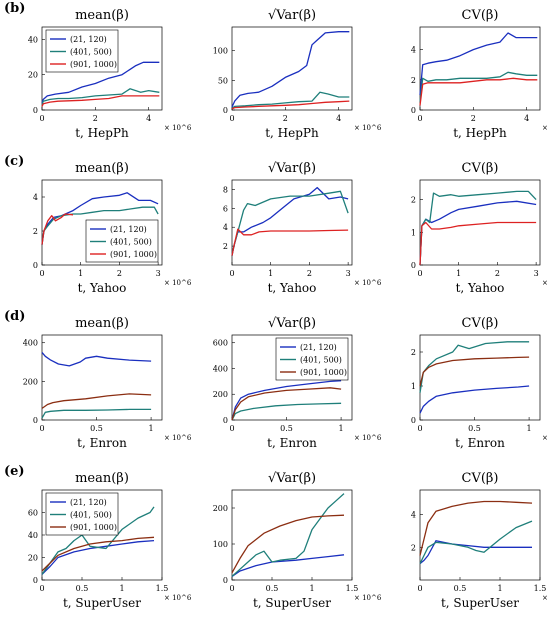  Describe the element at coordinates (98, 379) in the screenshot. I see `subplot-7: (d) mean(β) 0 0.5 1 0 200 400 × 10^6 t, Enron` at that location.